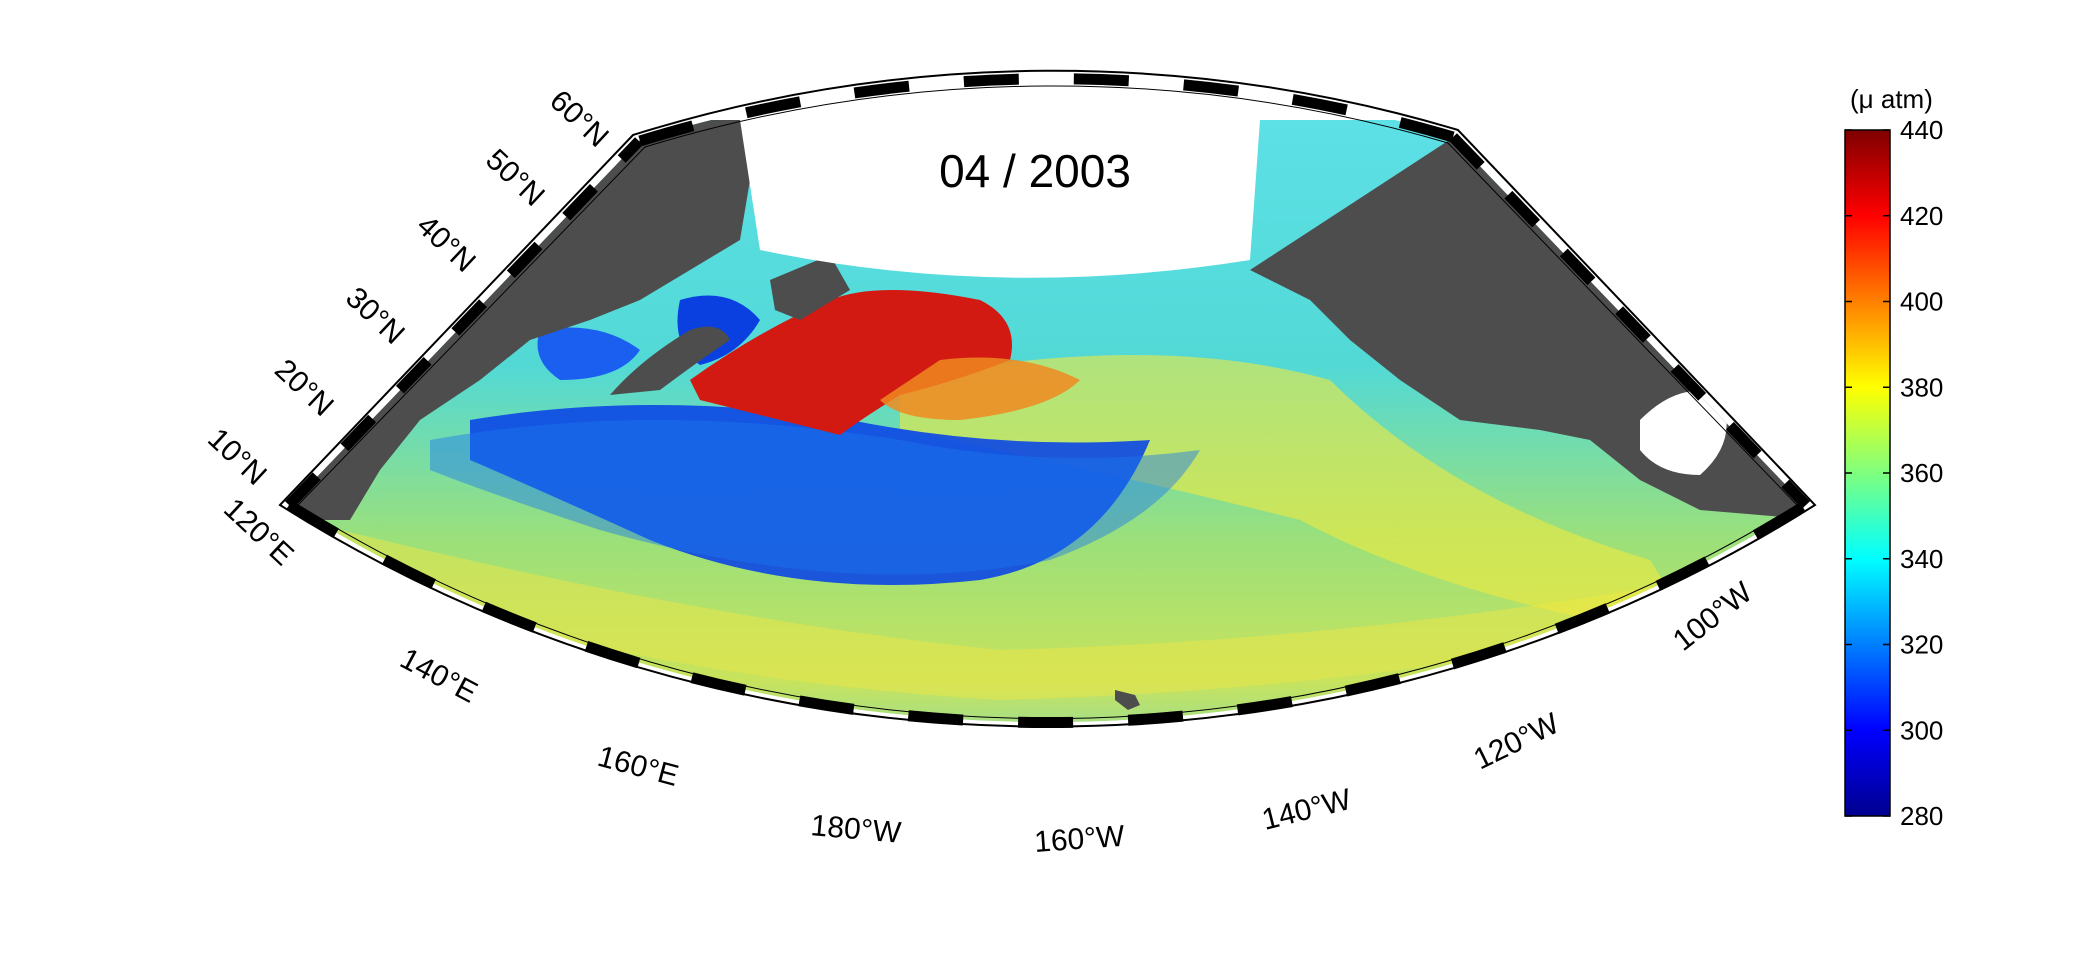 The width and height of the screenshot is (2100, 975). Describe the element at coordinates (579, 119) in the screenshot. I see `lat-label-60n: 60°N` at that location.